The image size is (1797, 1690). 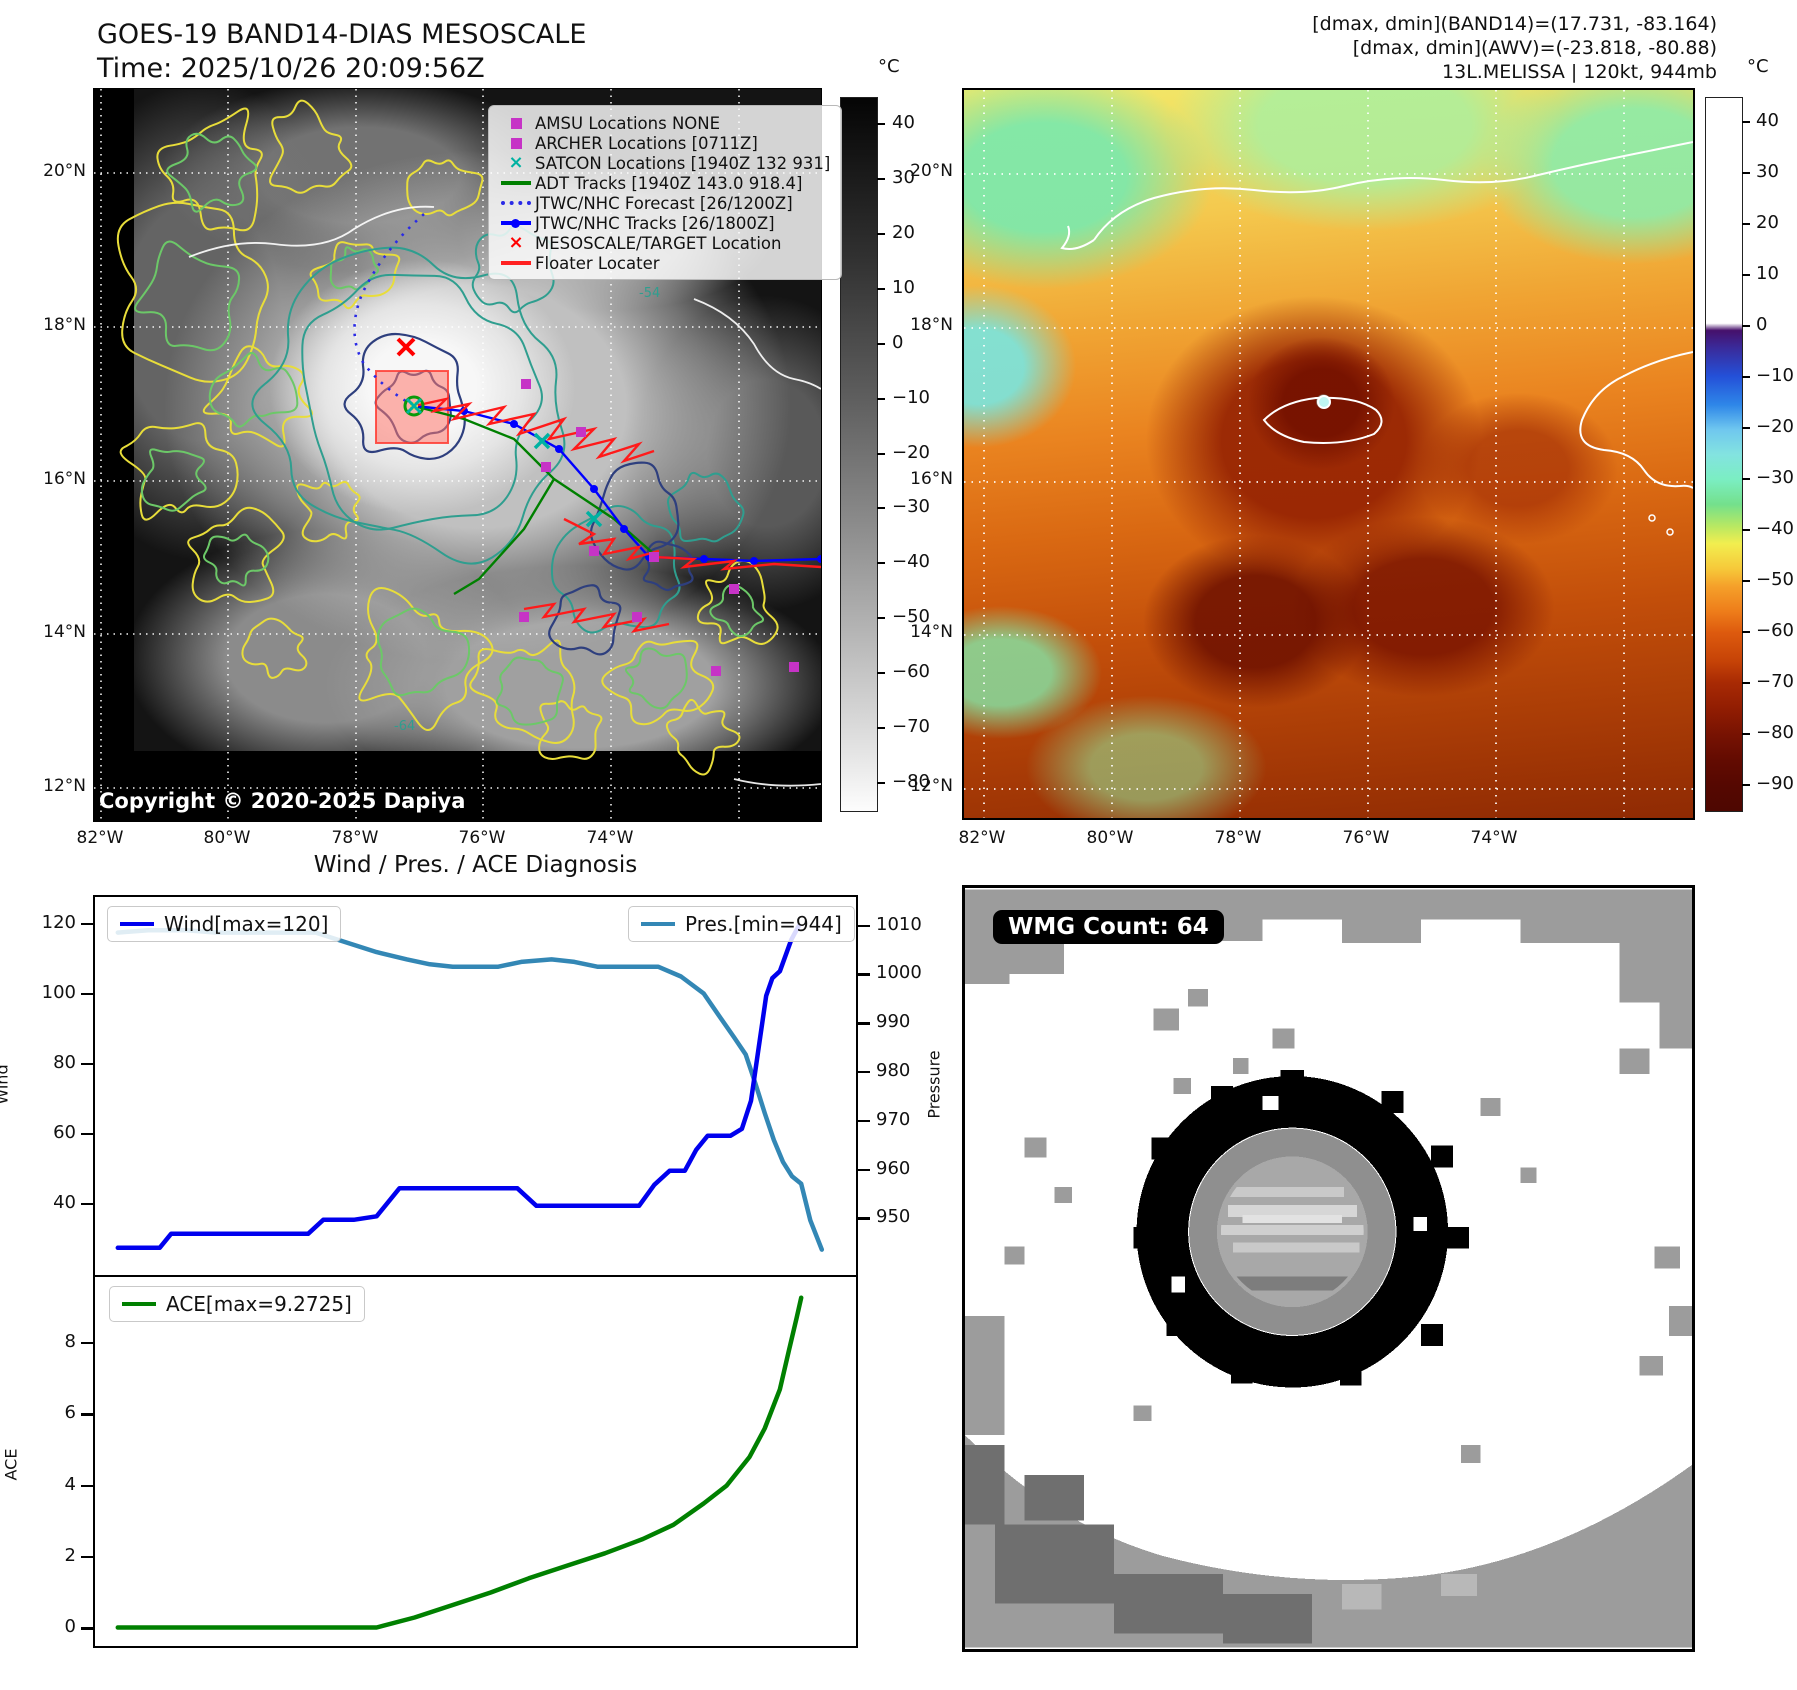 What do you see at coordinates (911, 507) in the screenshot?
I see `band14-colorbar-tick-label: −30` at bounding box center [911, 507].